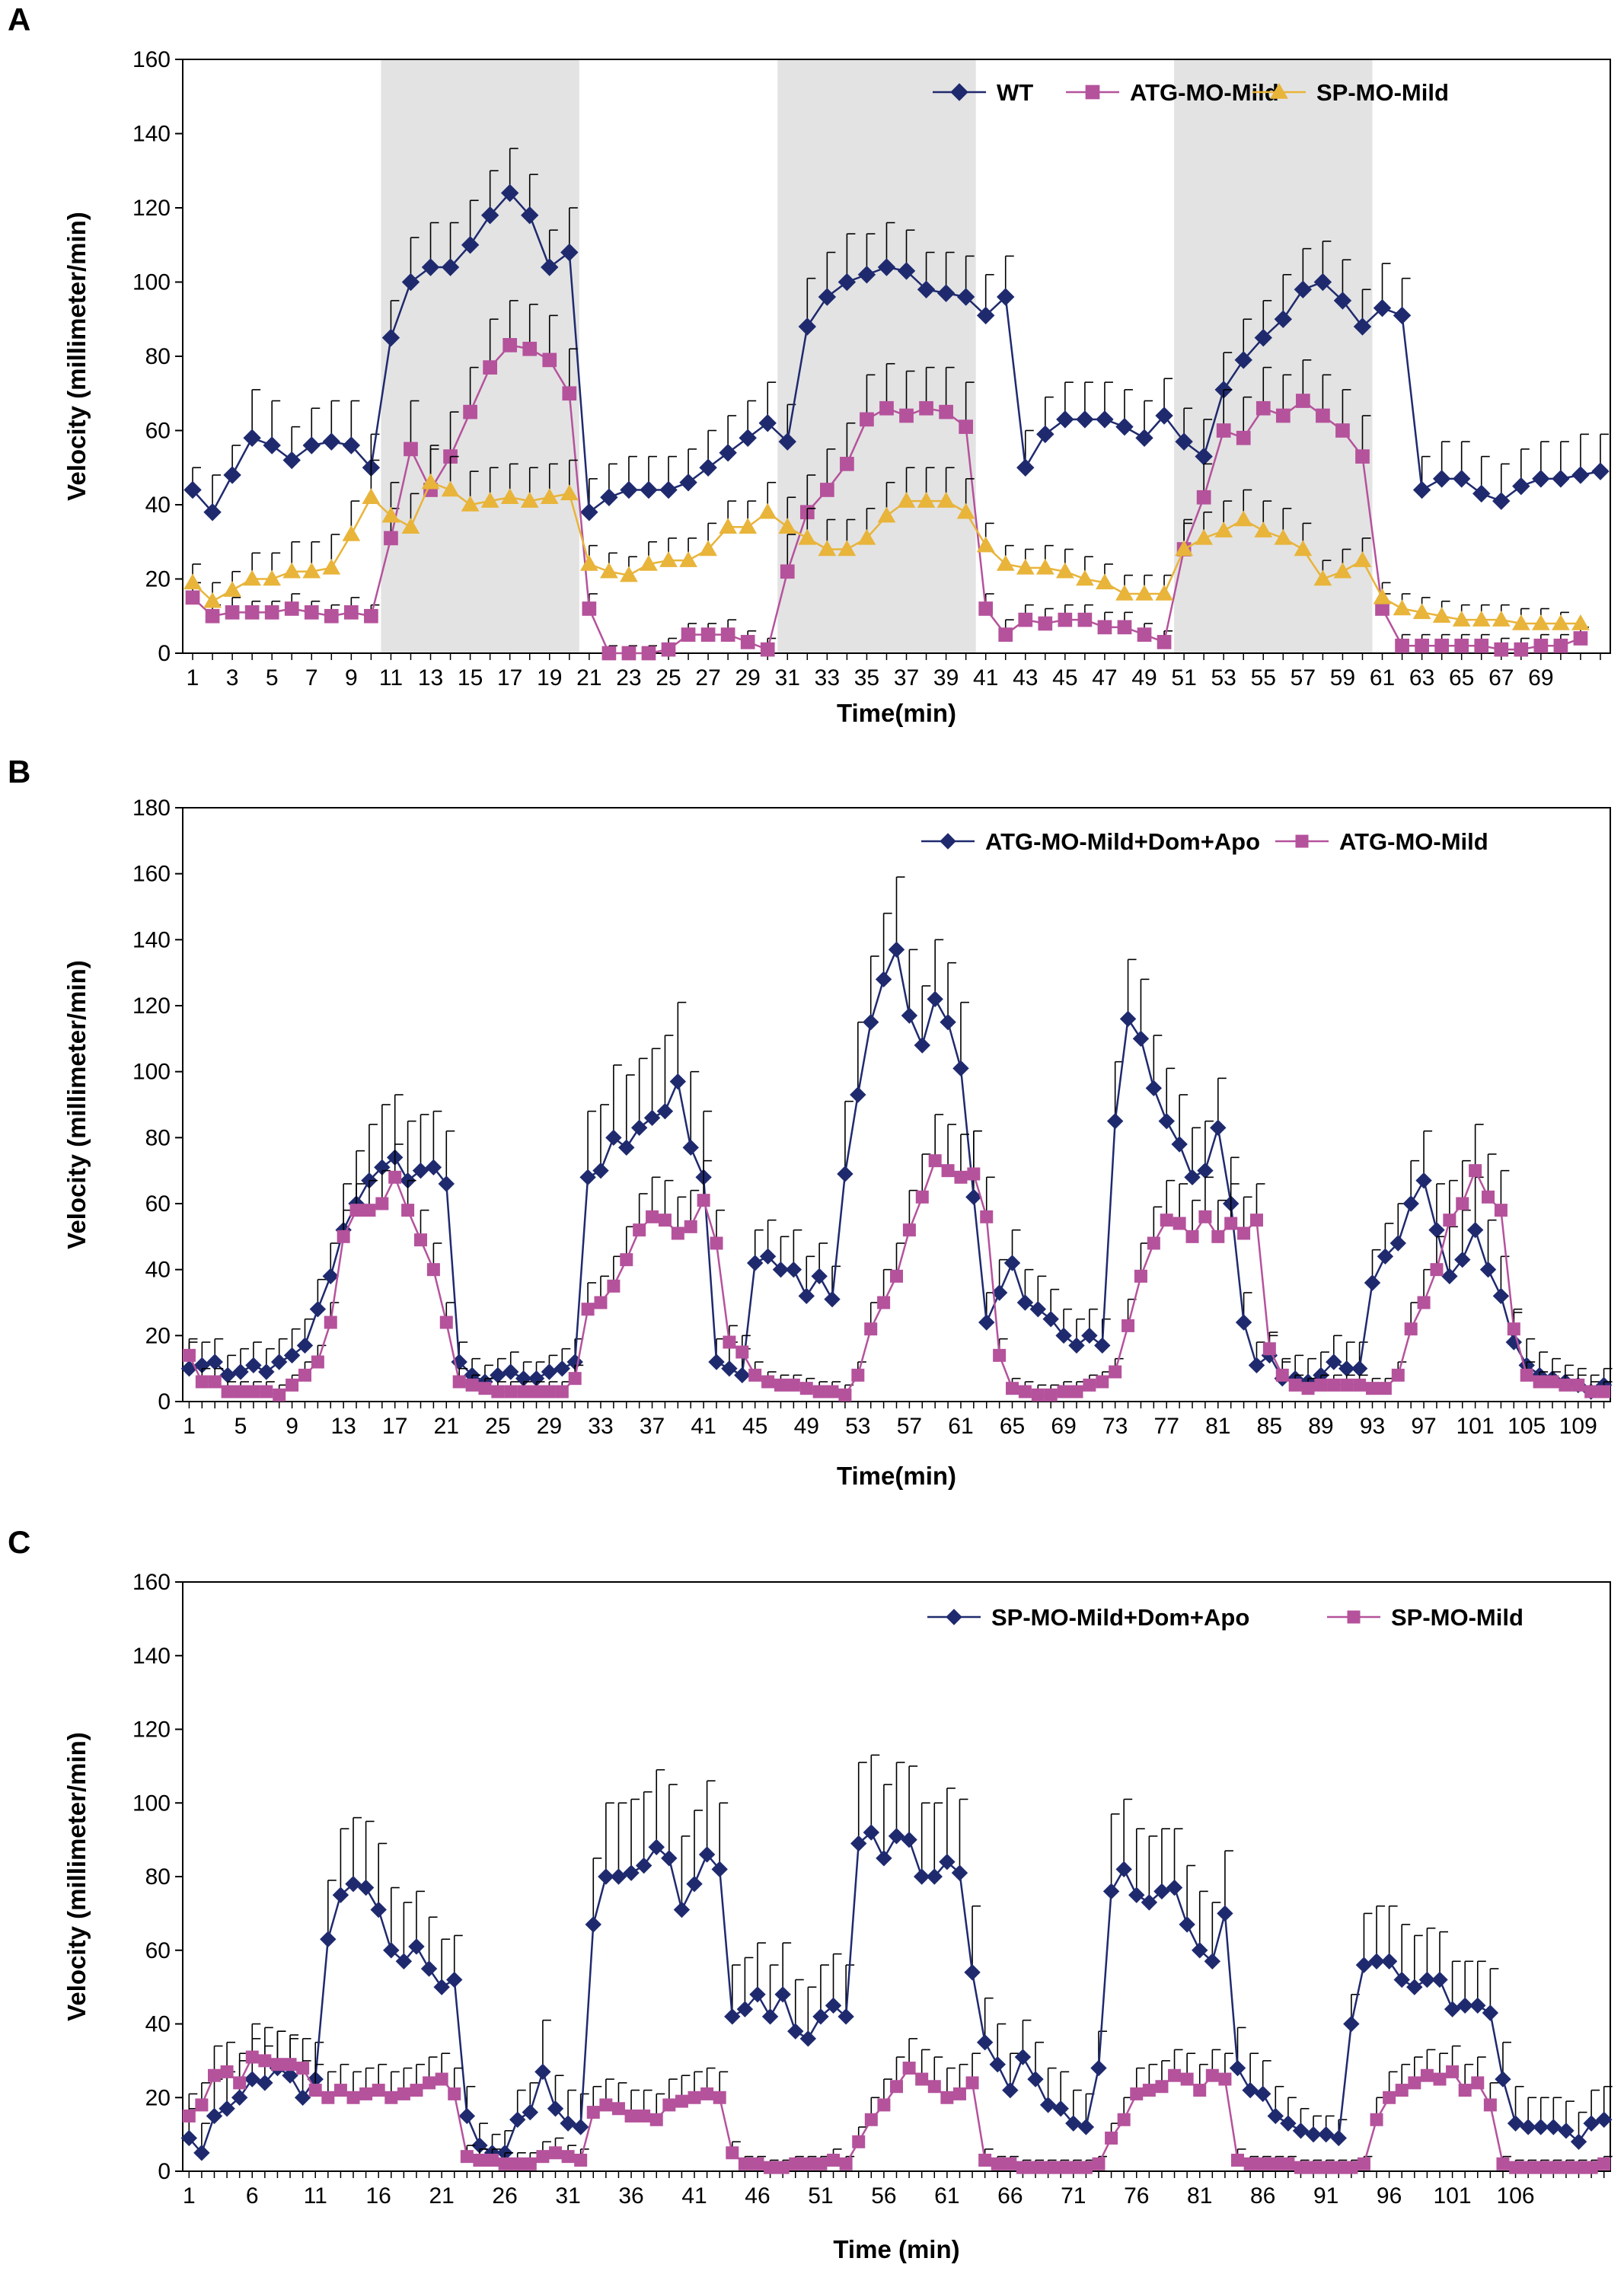 The width and height of the screenshot is (1624, 2274). Describe the element at coordinates (19, 1542) in the screenshot. I see `panel-letter-c: C` at that location.